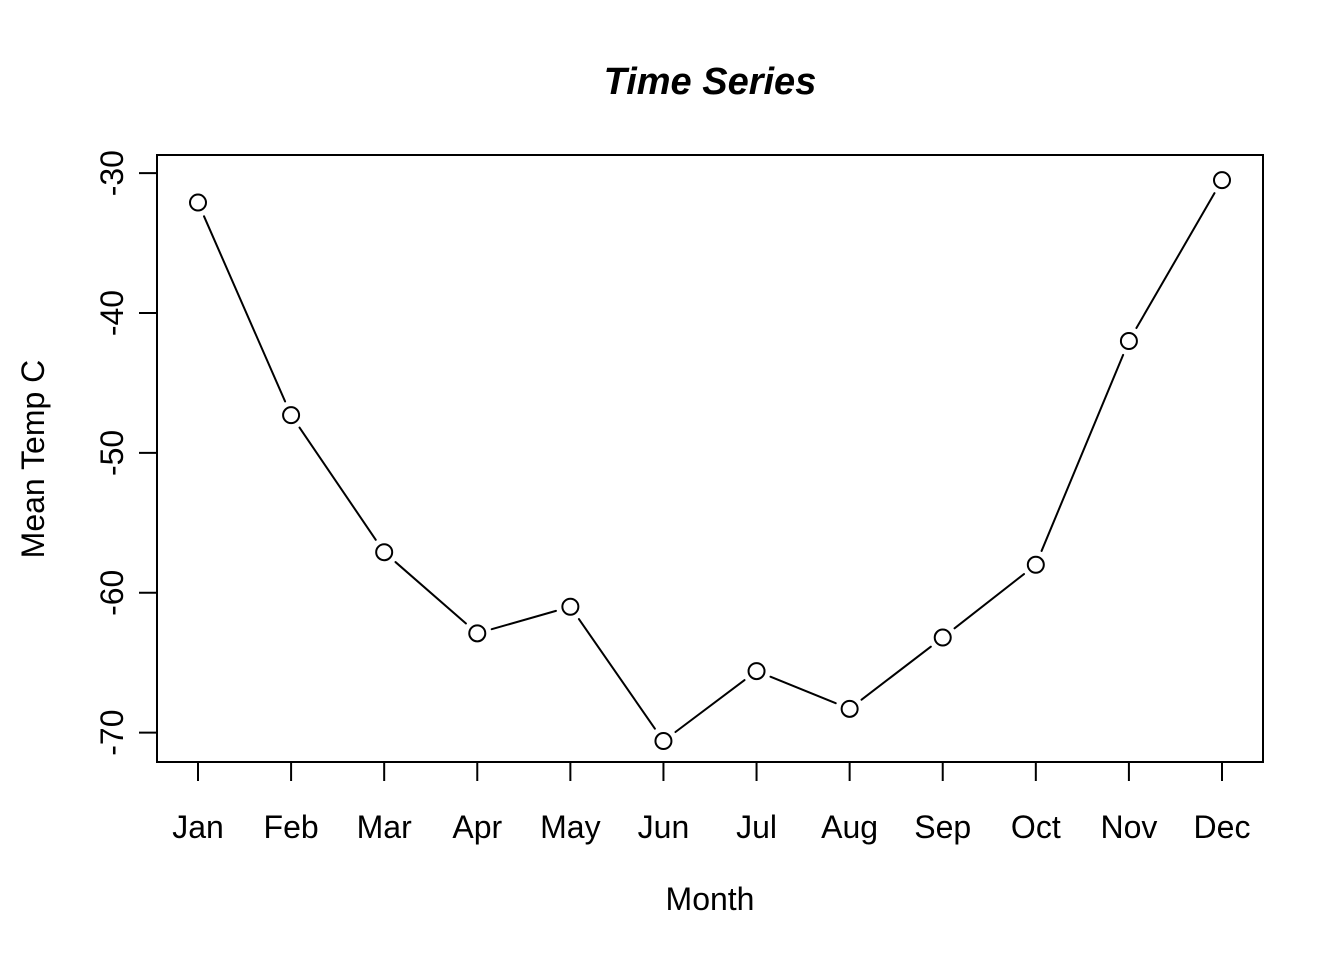  Describe the element at coordinates (112, 313) in the screenshot. I see `y-tick-label: -40` at that location.